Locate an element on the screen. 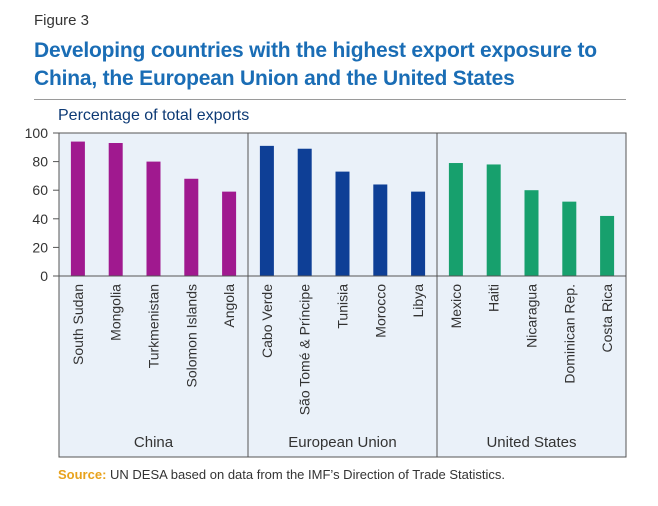 Image resolution: width=658 pixels, height=506 pixels. x-tick-label: Turkmenistan is located at coordinates (154, 326).